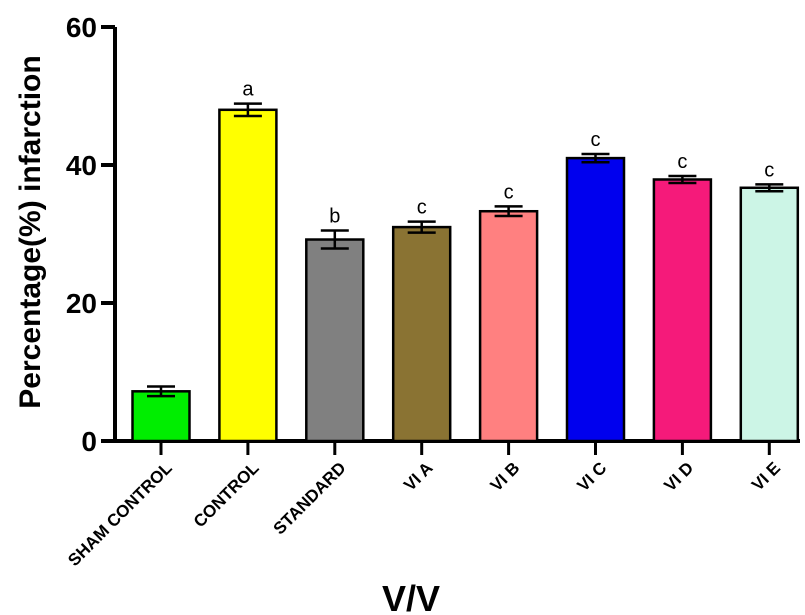 Image resolution: width=805 pixels, height=615 pixels. What do you see at coordinates (81, 165) in the screenshot?
I see `y-tick-label: 40` at bounding box center [81, 165].